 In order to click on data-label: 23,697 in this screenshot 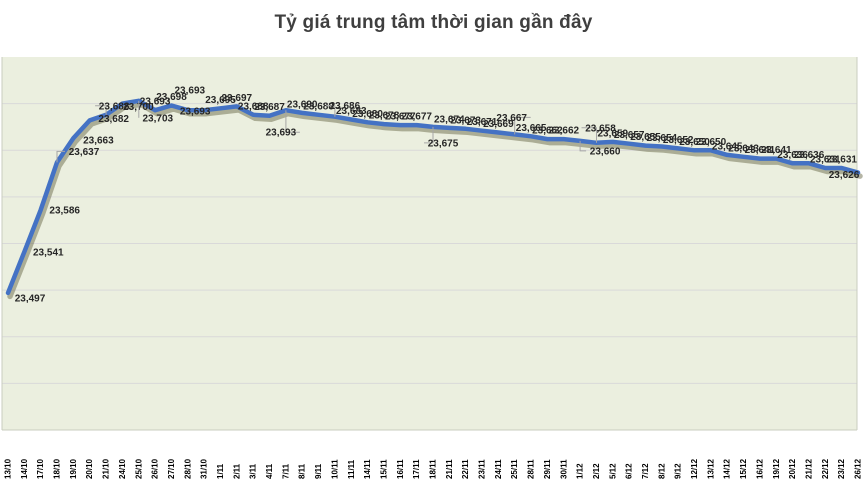, I will do `click(237, 98)`.